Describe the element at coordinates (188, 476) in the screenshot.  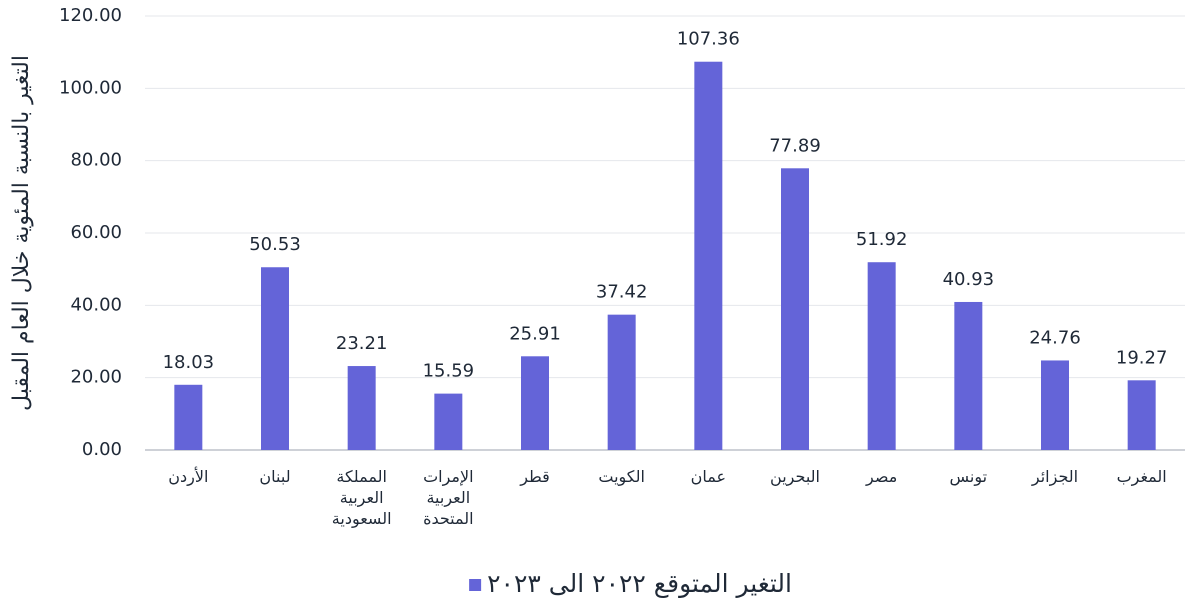
I see `x-tick-label: الأردن` at that location.